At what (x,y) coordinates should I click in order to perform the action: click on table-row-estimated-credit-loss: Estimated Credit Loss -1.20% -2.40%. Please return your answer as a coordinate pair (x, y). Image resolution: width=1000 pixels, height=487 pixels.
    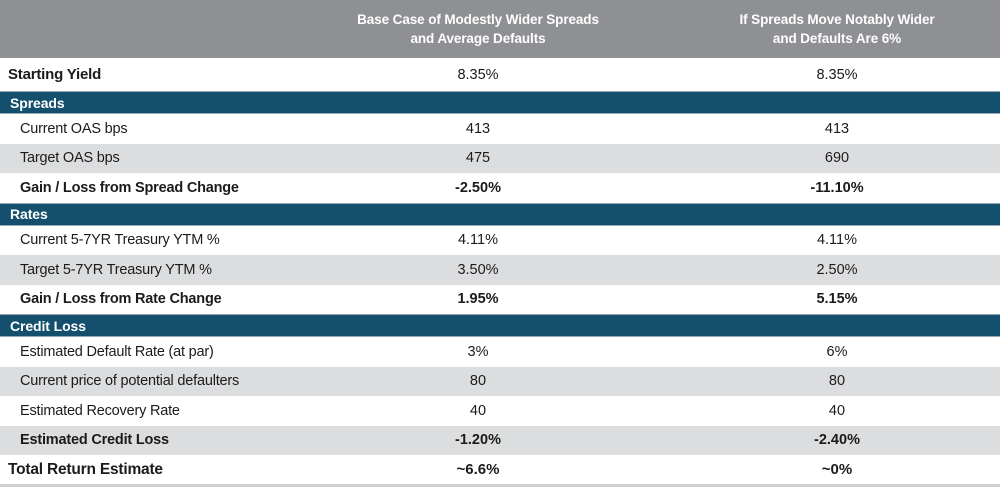
    Looking at the image, I should click on (500, 440).